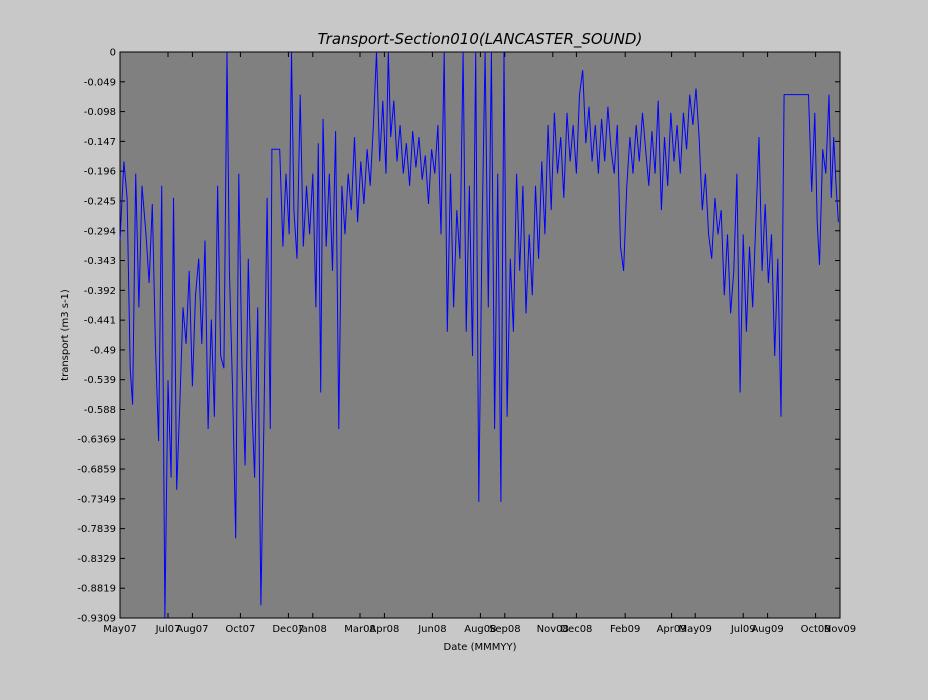 Image resolution: width=928 pixels, height=700 pixels. I want to click on x-tick-label: Nov08, so click(553, 629).